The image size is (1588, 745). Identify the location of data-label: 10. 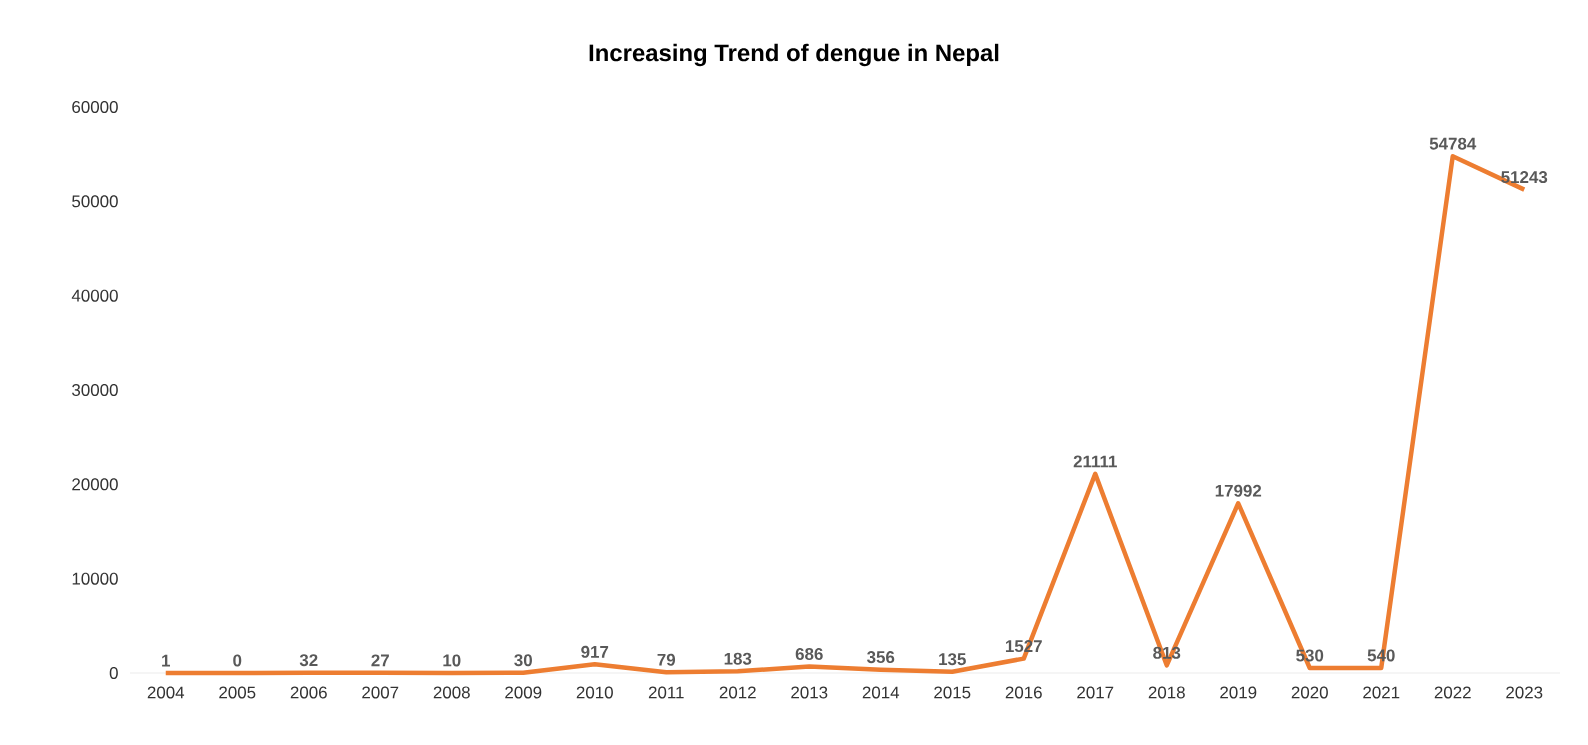
(452, 660).